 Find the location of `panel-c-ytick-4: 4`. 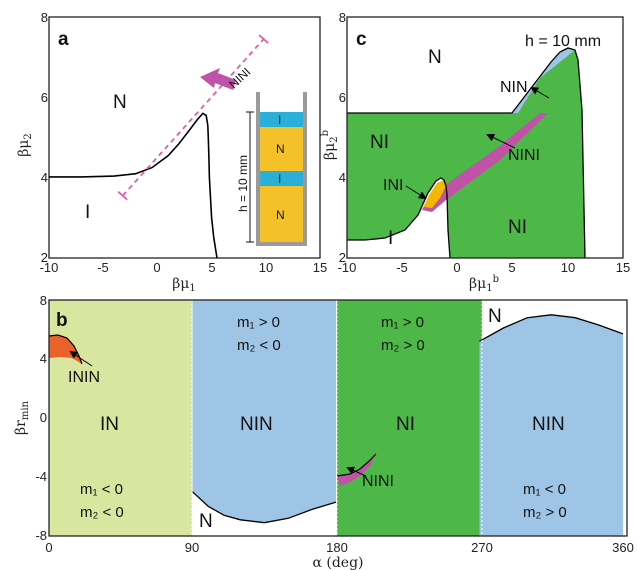

panel-c-ytick-4: 4 is located at coordinates (342, 177).